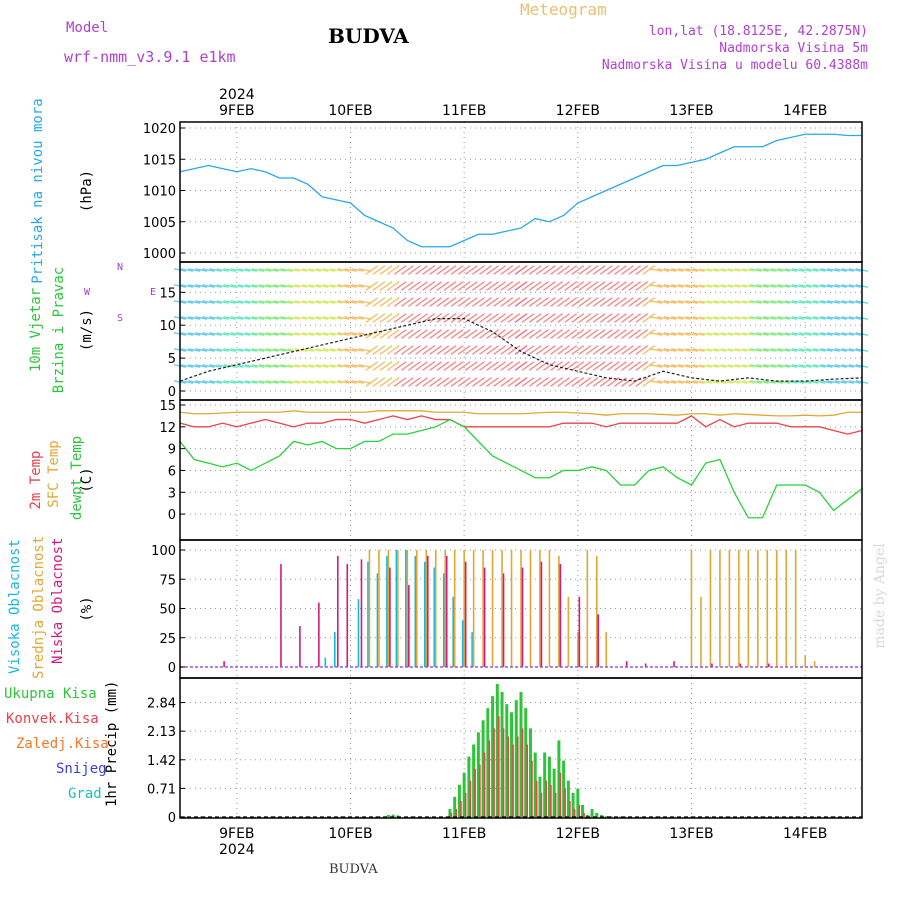  What do you see at coordinates (150, 57) in the screenshot?
I see `model-name: wrf-nmm_v3.9.1 e1km` at bounding box center [150, 57].